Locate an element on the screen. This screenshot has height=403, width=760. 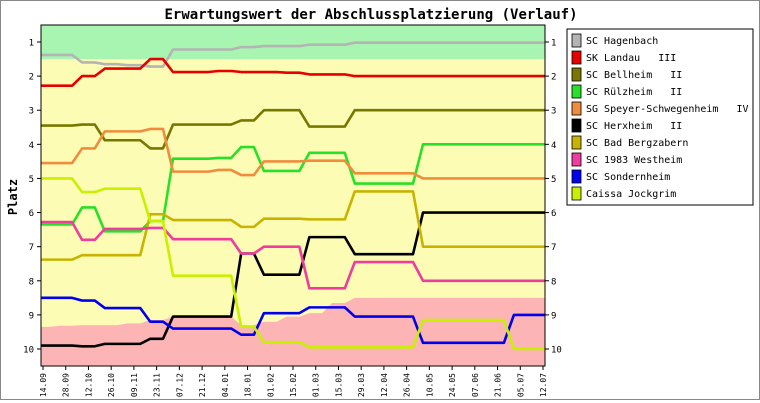
x-tick-label: 09.11 is located at coordinates (134, 385).